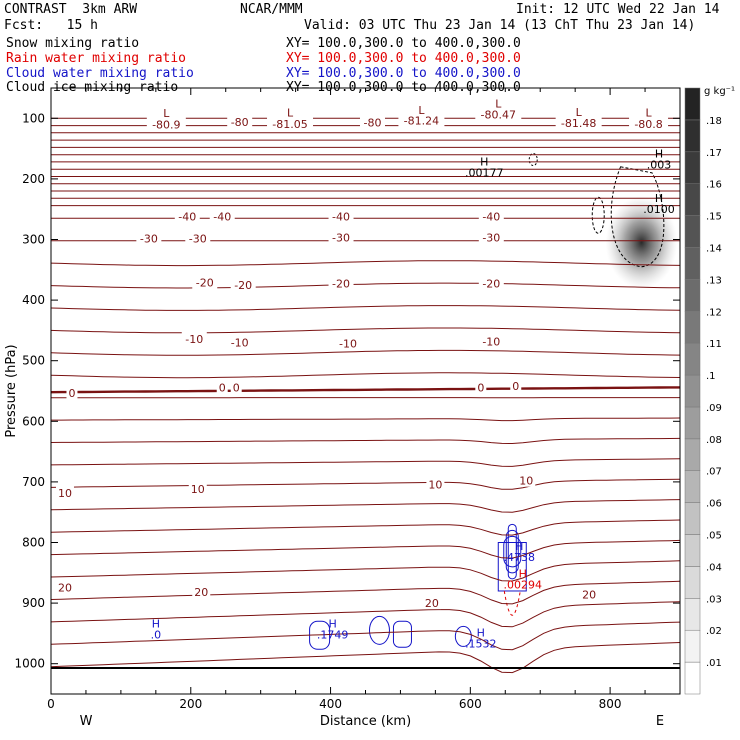  I want to click on isotherm-label: -80, so click(373, 123).